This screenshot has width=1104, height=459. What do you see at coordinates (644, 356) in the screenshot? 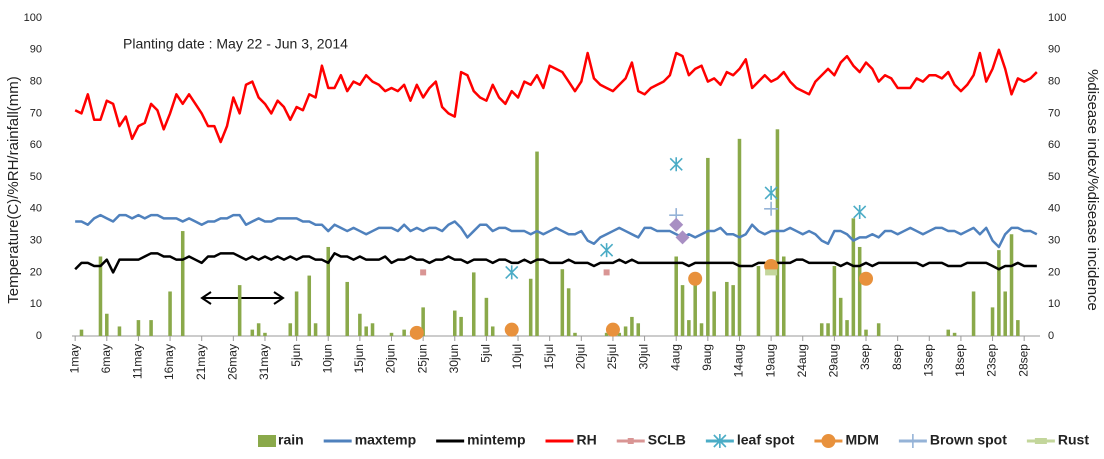
I see `x-tick-label: 30jul` at bounding box center [644, 356].